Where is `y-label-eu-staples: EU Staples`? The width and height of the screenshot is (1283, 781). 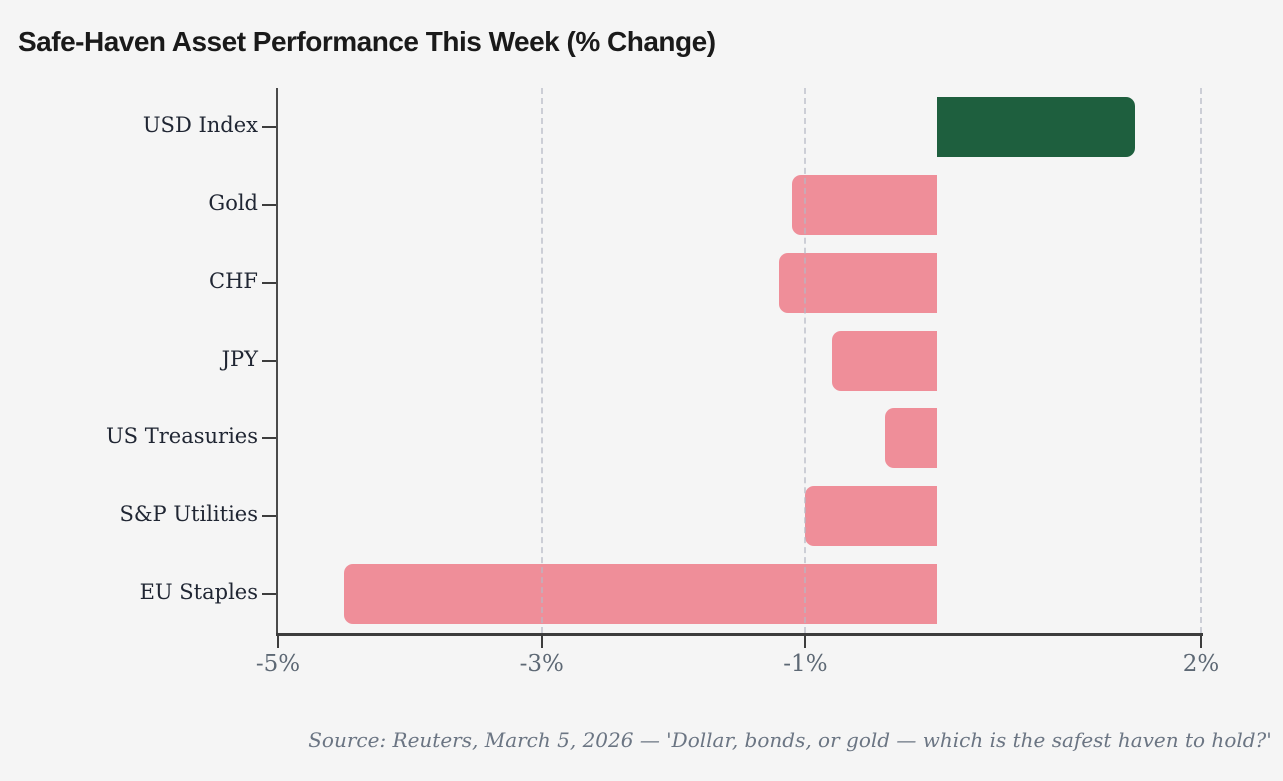
y-label-eu-staples: EU Staples is located at coordinates (198, 592).